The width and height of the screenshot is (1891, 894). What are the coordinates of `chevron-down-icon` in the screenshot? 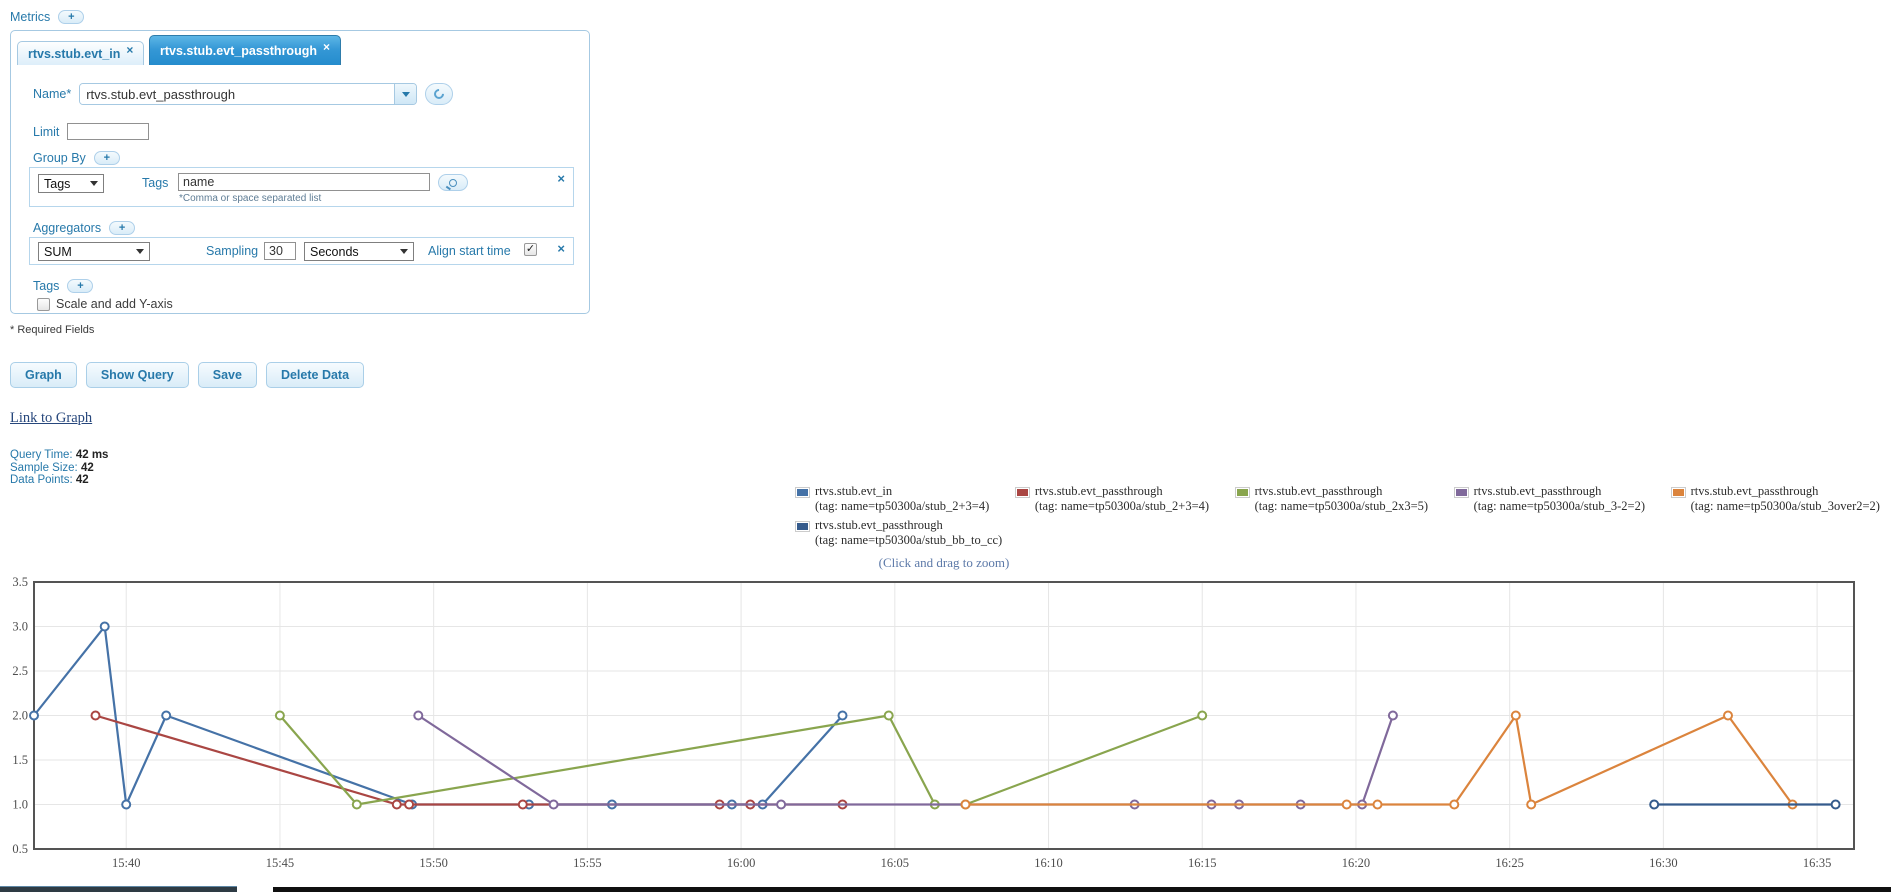 It's located at (140, 251).